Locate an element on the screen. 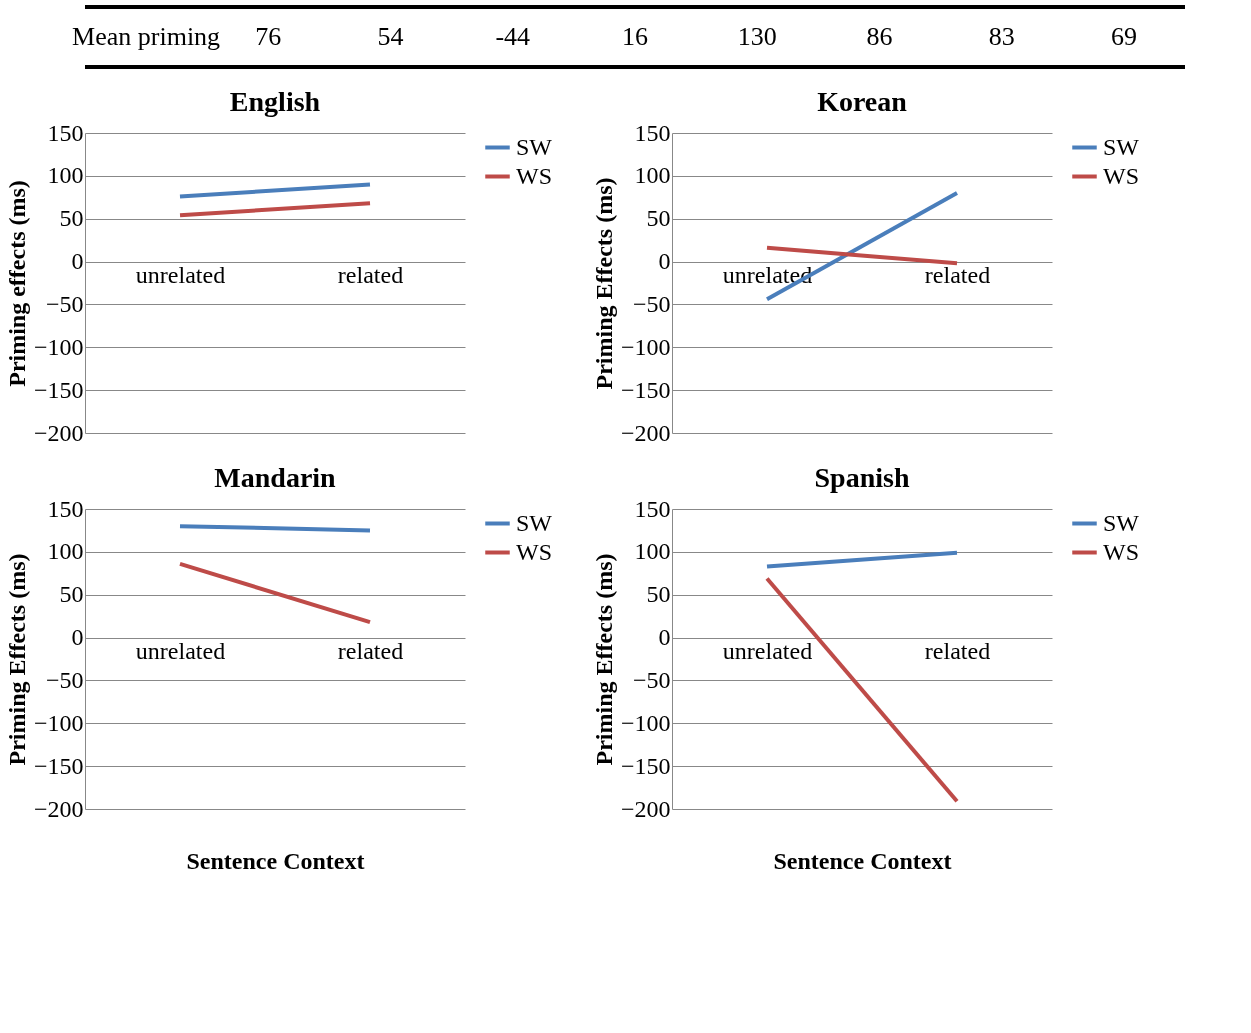 This screenshot has height=1033, width=1251. chart-title: English is located at coordinates (275, 101).